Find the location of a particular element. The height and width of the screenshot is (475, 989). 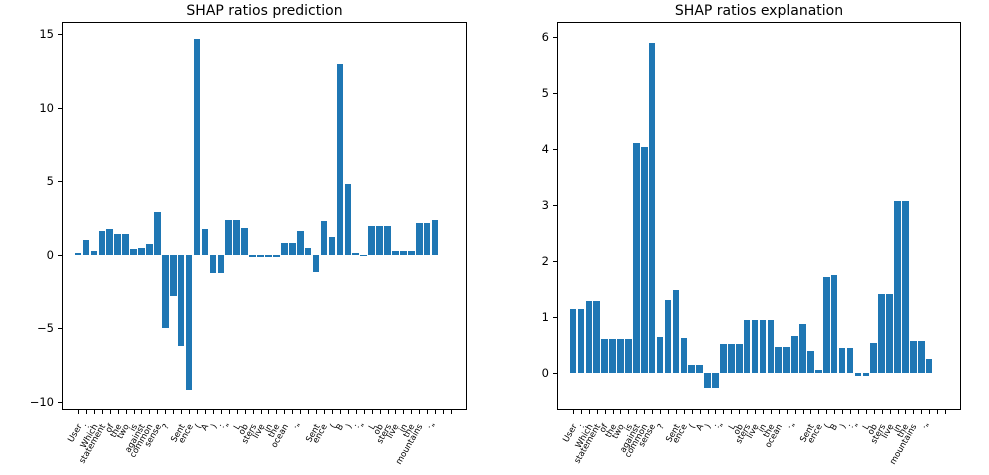

y-tick-label: 1 is located at coordinates (545, 317).